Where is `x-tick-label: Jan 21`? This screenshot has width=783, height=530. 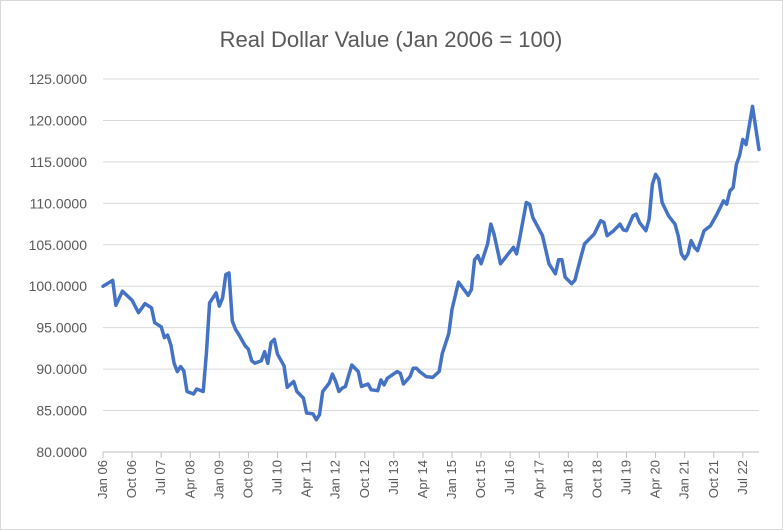 x-tick-label: Jan 21 is located at coordinates (684, 479).